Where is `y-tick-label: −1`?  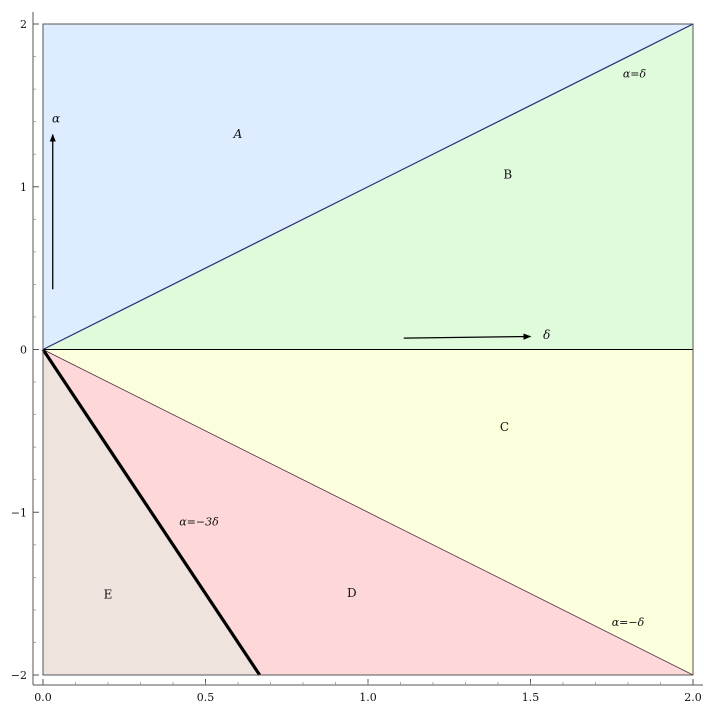
y-tick-label: −1 is located at coordinates (19, 512).